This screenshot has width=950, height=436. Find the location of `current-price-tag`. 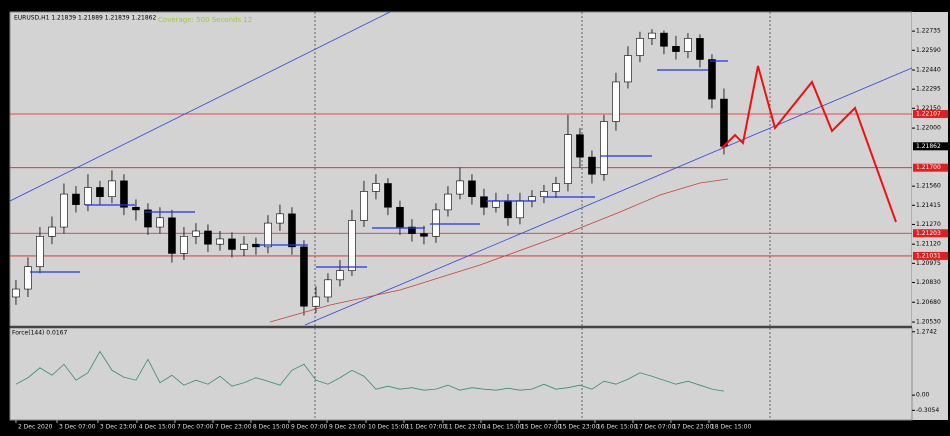

current-price-tag is located at coordinates (930, 146).